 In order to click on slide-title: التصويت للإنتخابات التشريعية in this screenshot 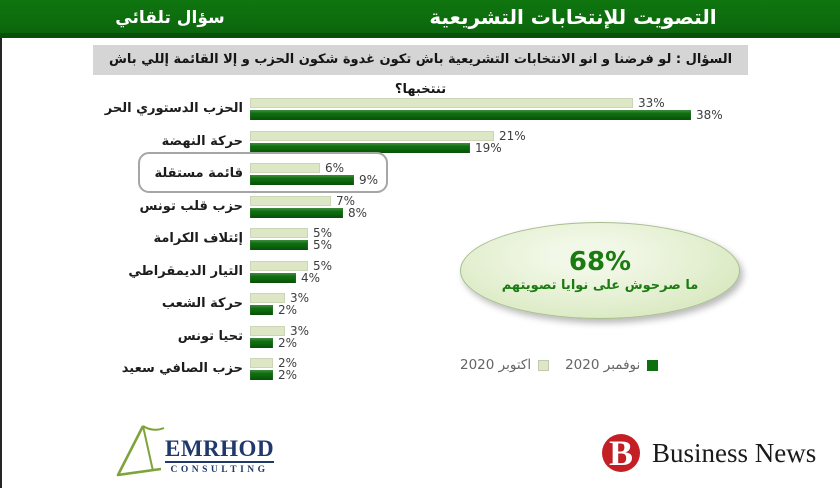, I will do `click(573, 17)`.